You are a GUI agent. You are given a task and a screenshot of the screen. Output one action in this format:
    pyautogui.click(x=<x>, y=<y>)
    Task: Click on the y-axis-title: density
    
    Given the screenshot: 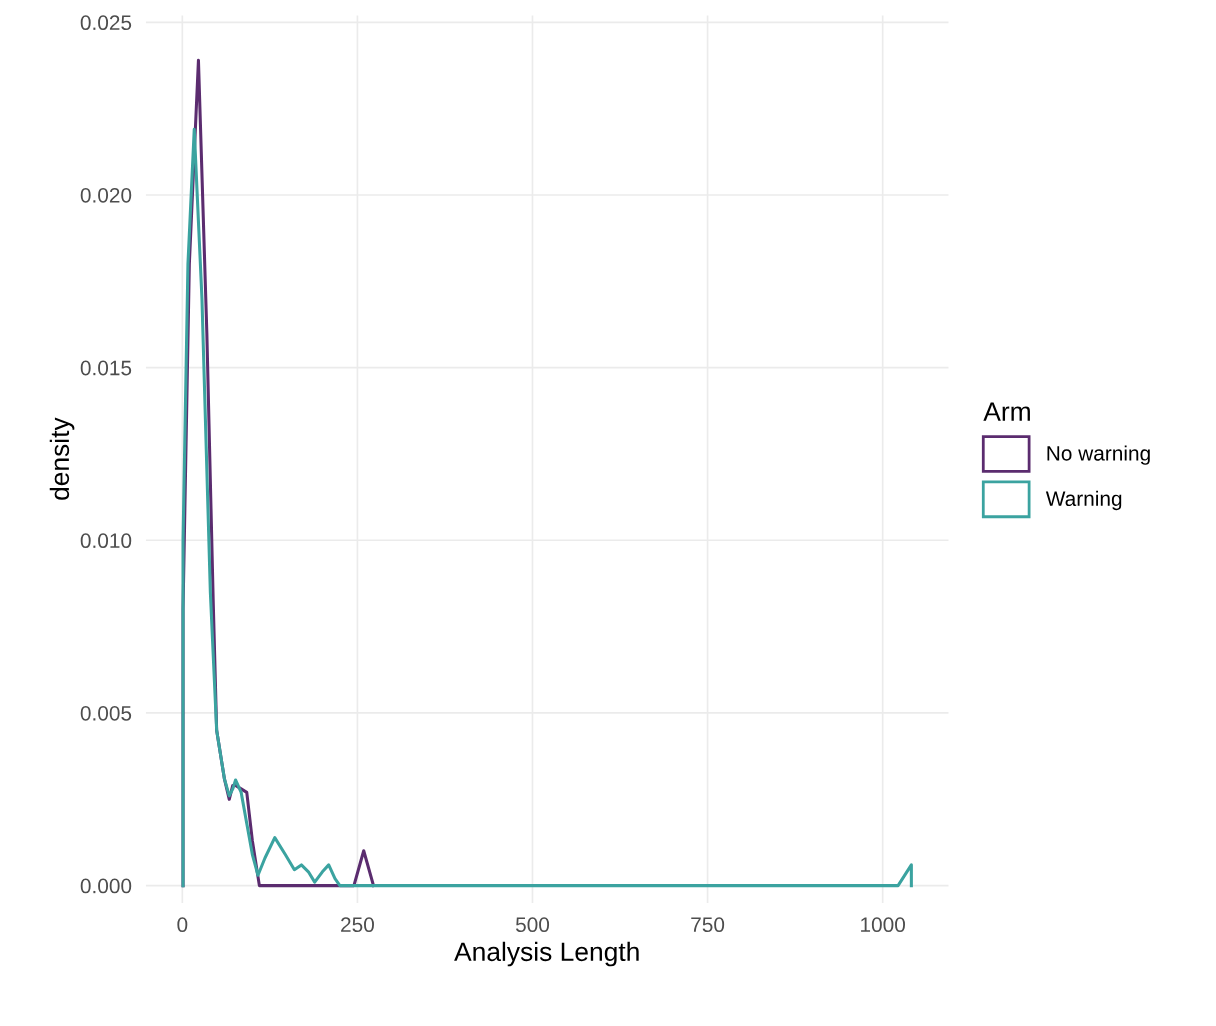 What is the action you would take?
    pyautogui.click(x=62, y=458)
    